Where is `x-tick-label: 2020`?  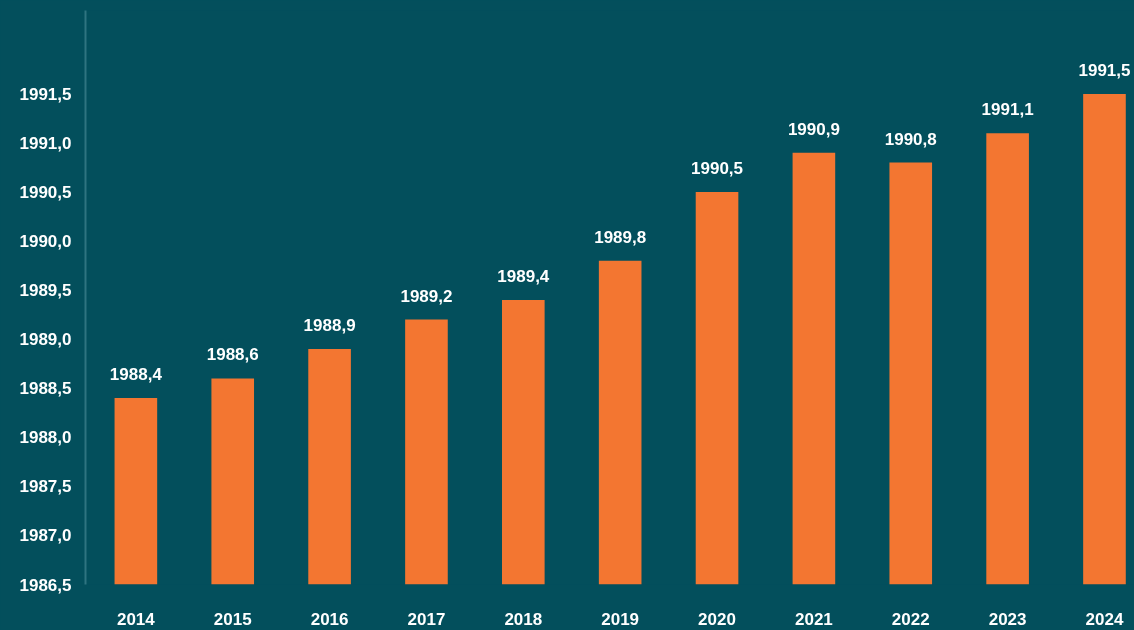 x-tick-label: 2020 is located at coordinates (717, 619).